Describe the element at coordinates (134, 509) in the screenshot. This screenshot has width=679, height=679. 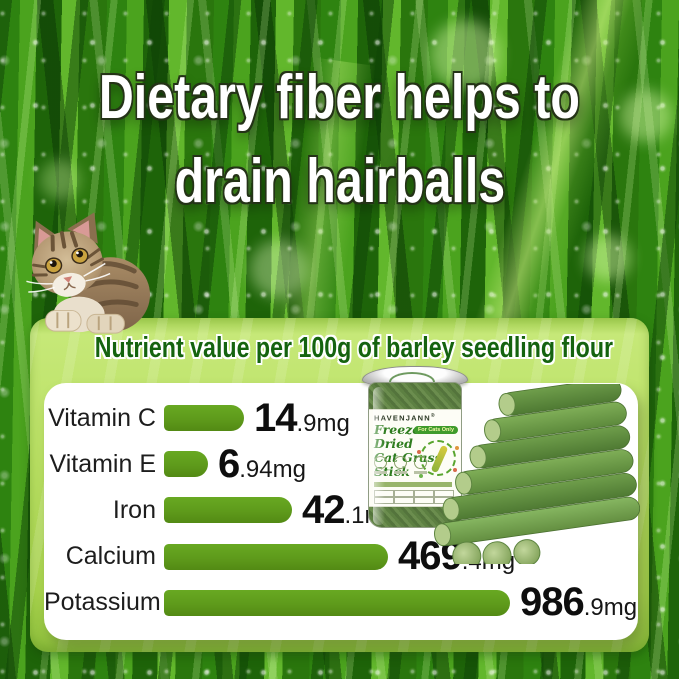
I see `nutrient-label: Iron` at that location.